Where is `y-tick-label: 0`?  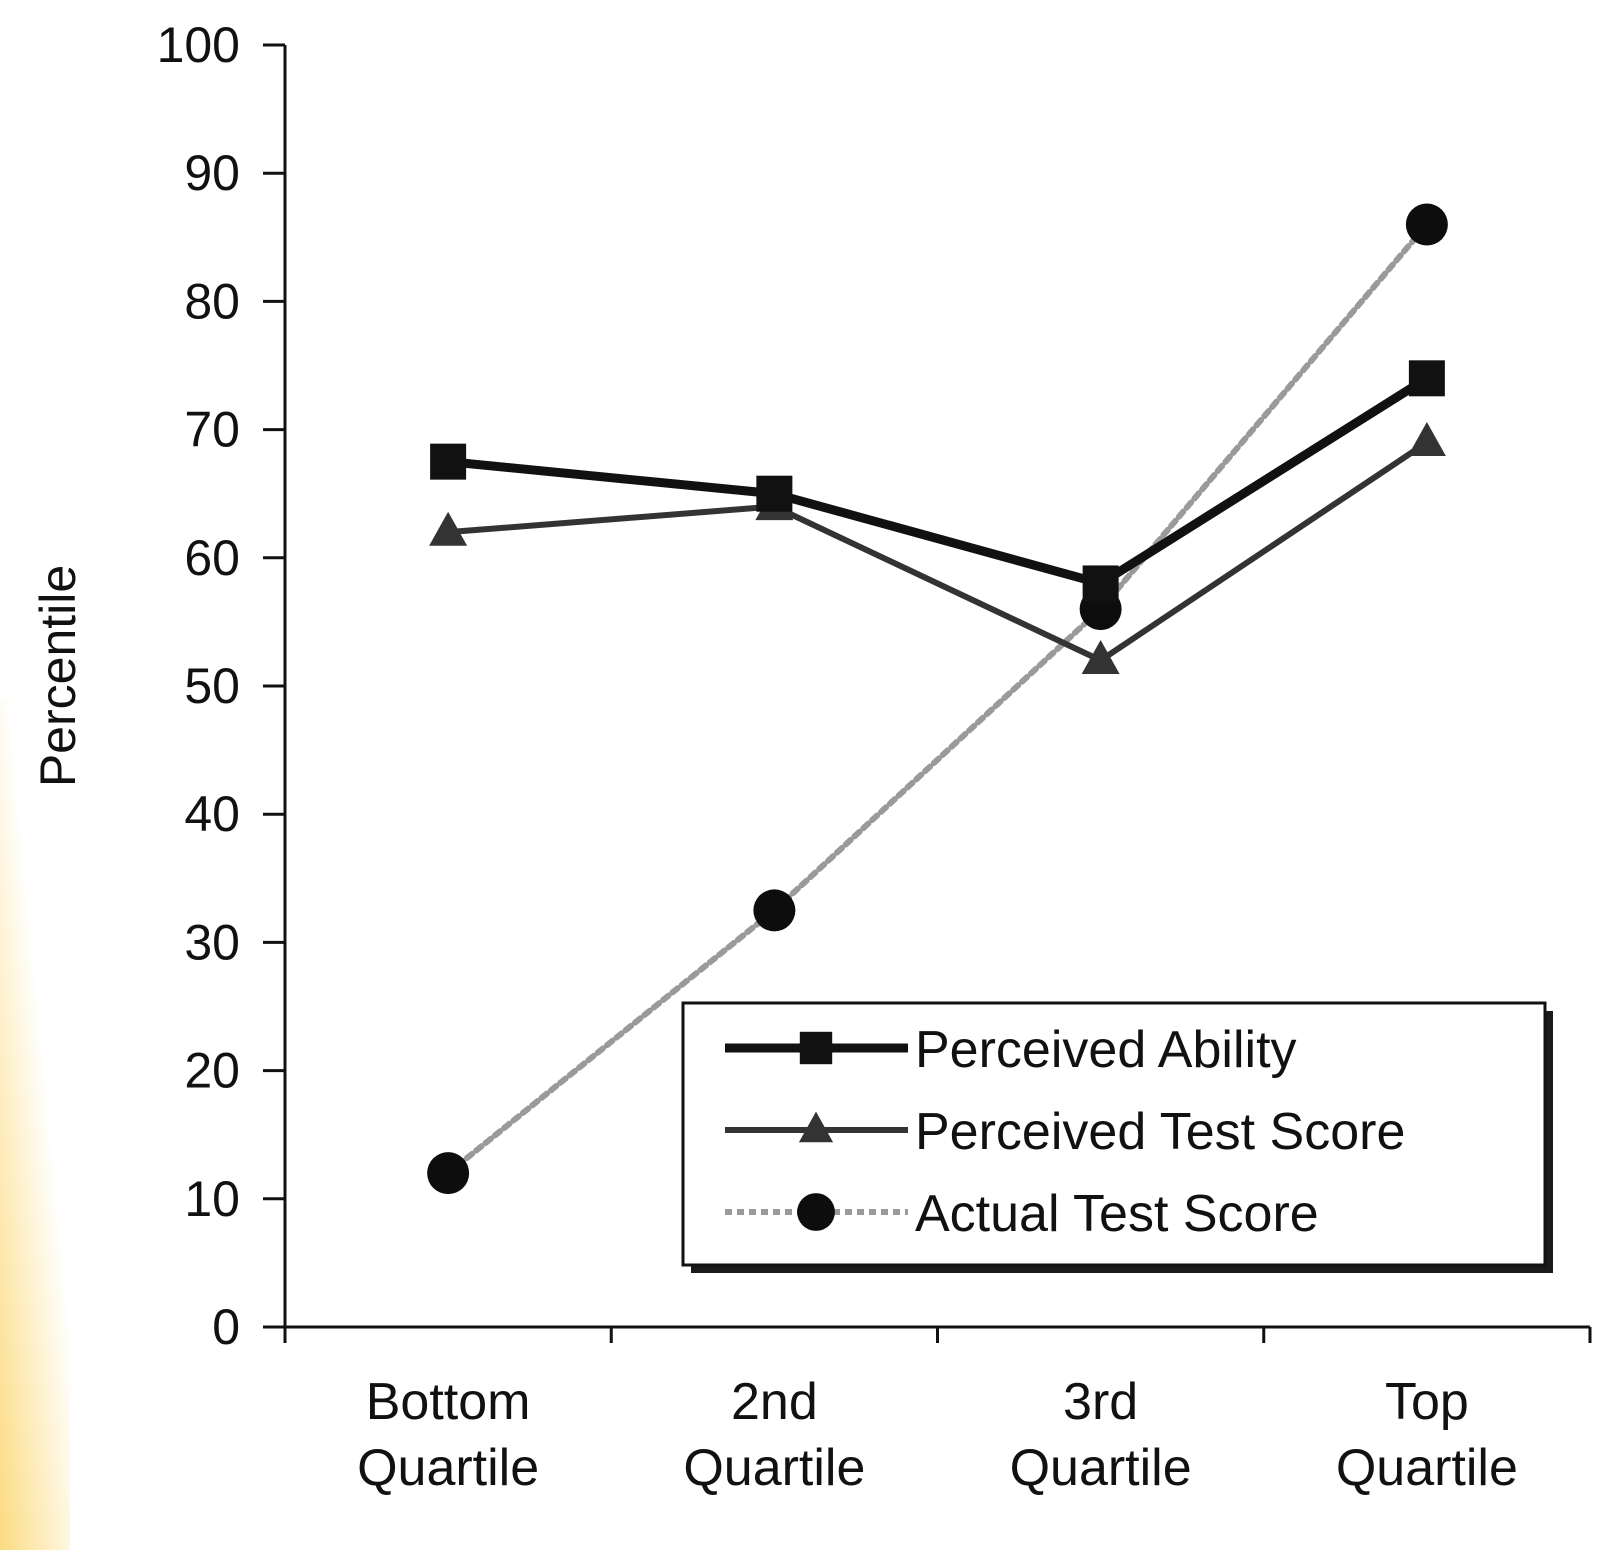
y-tick-label: 0 is located at coordinates (226, 1327).